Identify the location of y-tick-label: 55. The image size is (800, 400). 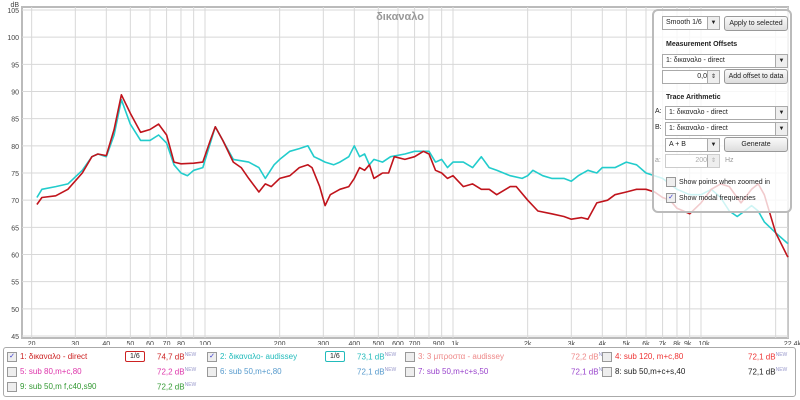
(15, 283).